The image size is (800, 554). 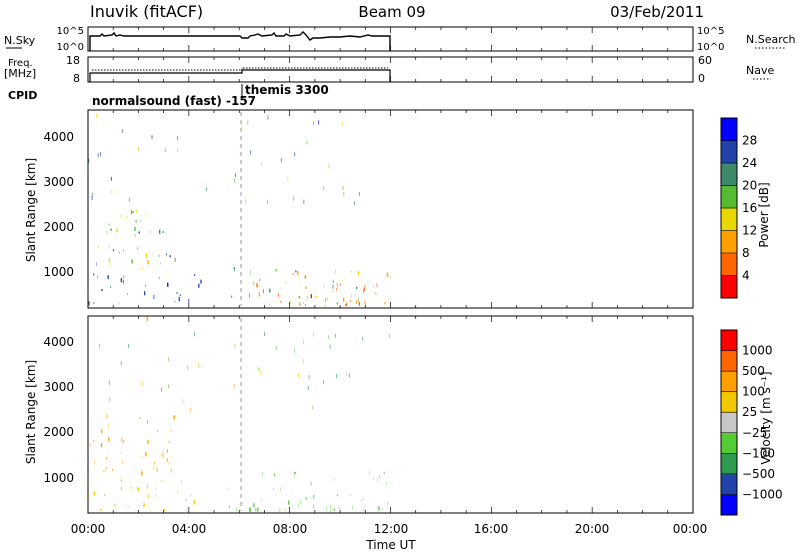 What do you see at coordinates (491, 529) in the screenshot?
I see `xtick-1600: 16:00` at bounding box center [491, 529].